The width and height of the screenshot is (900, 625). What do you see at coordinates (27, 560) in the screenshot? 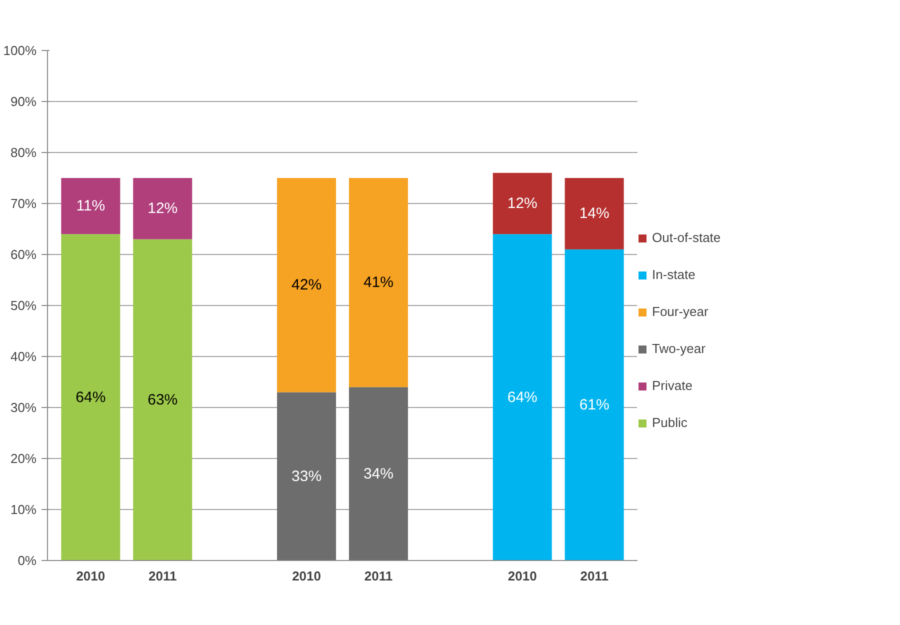
I see `y-tick-label: 0%` at bounding box center [27, 560].